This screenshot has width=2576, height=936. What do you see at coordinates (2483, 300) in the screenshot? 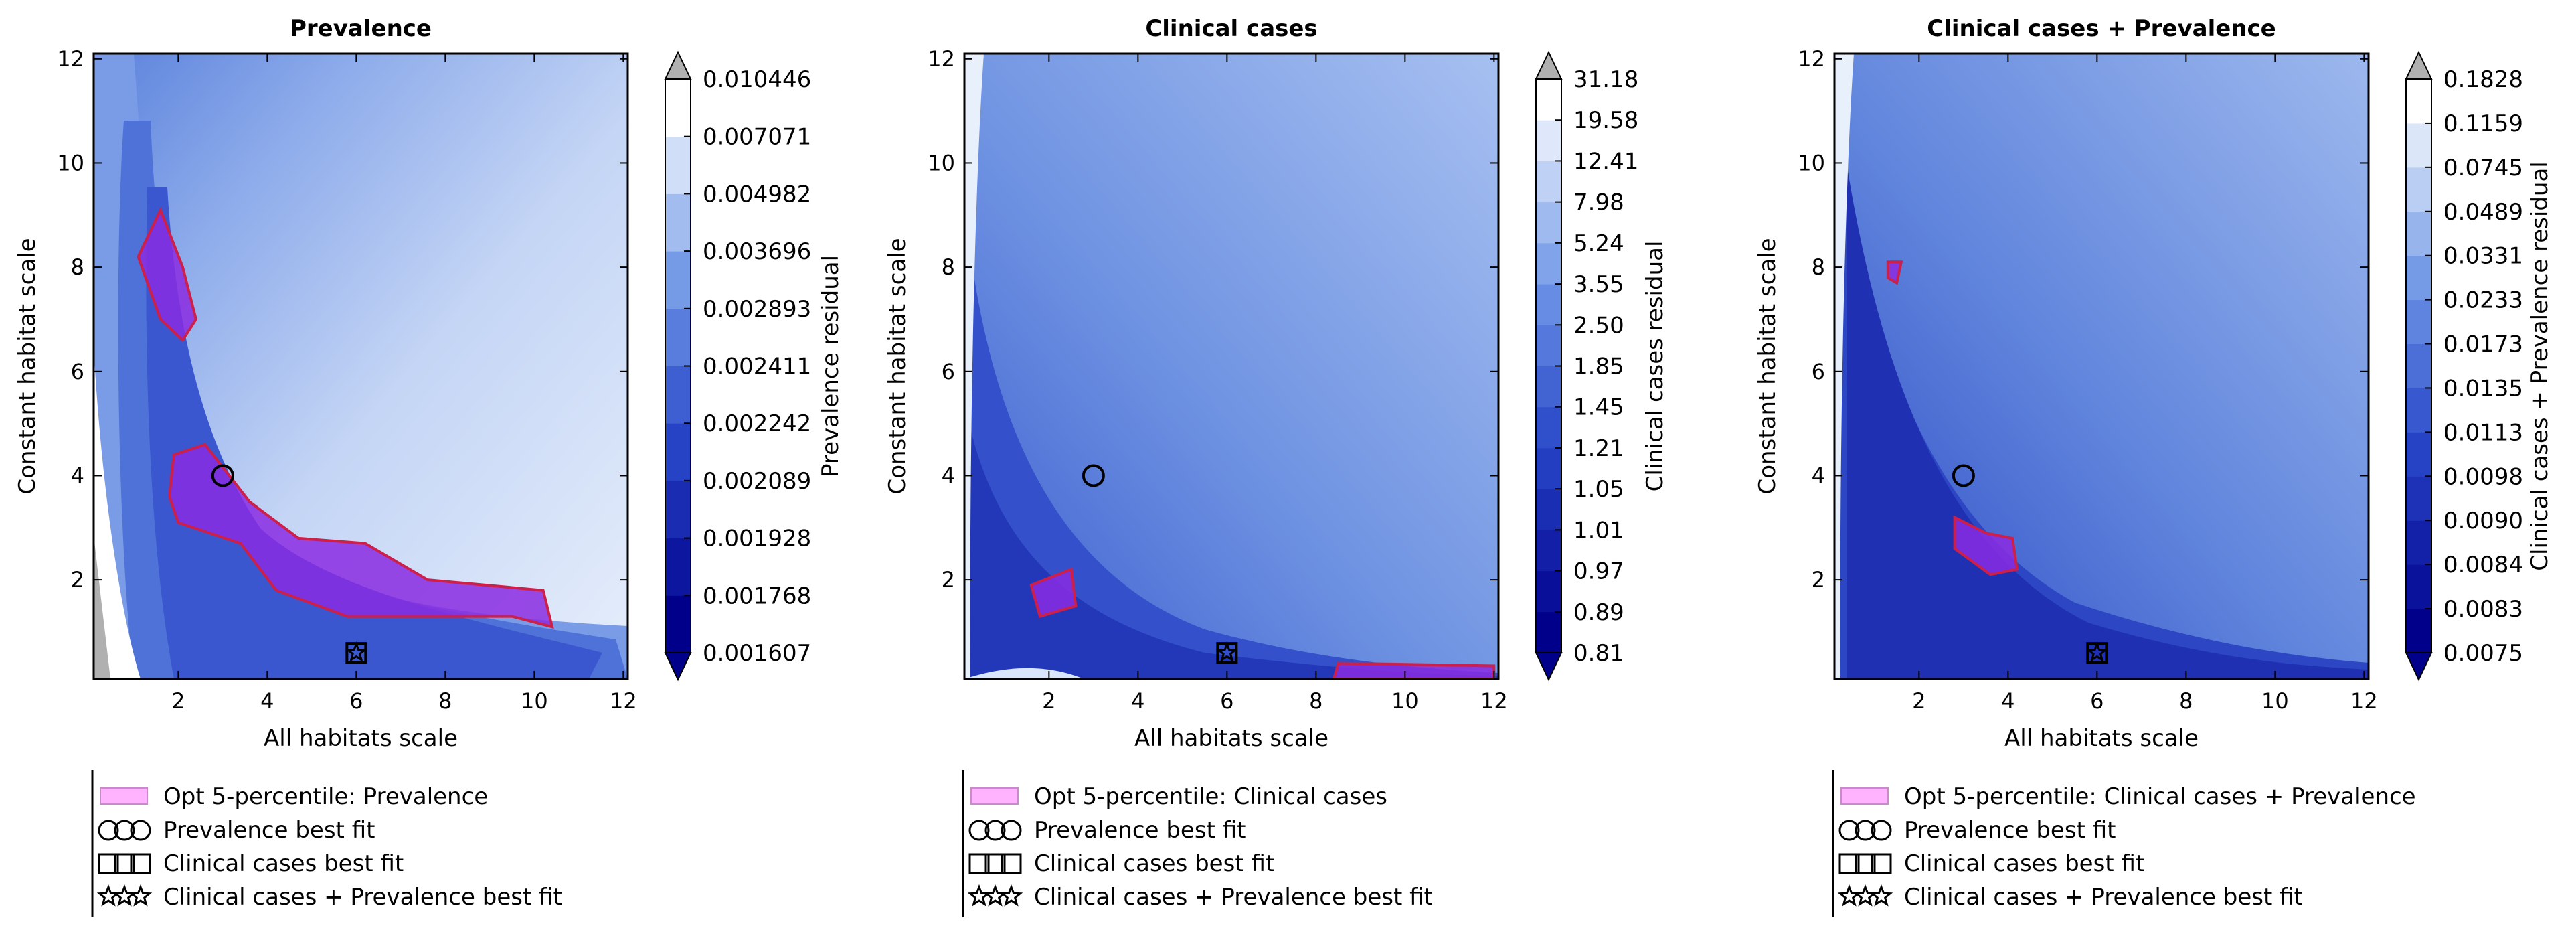
I see `colorbar-tick: 0.0233` at bounding box center [2483, 300].